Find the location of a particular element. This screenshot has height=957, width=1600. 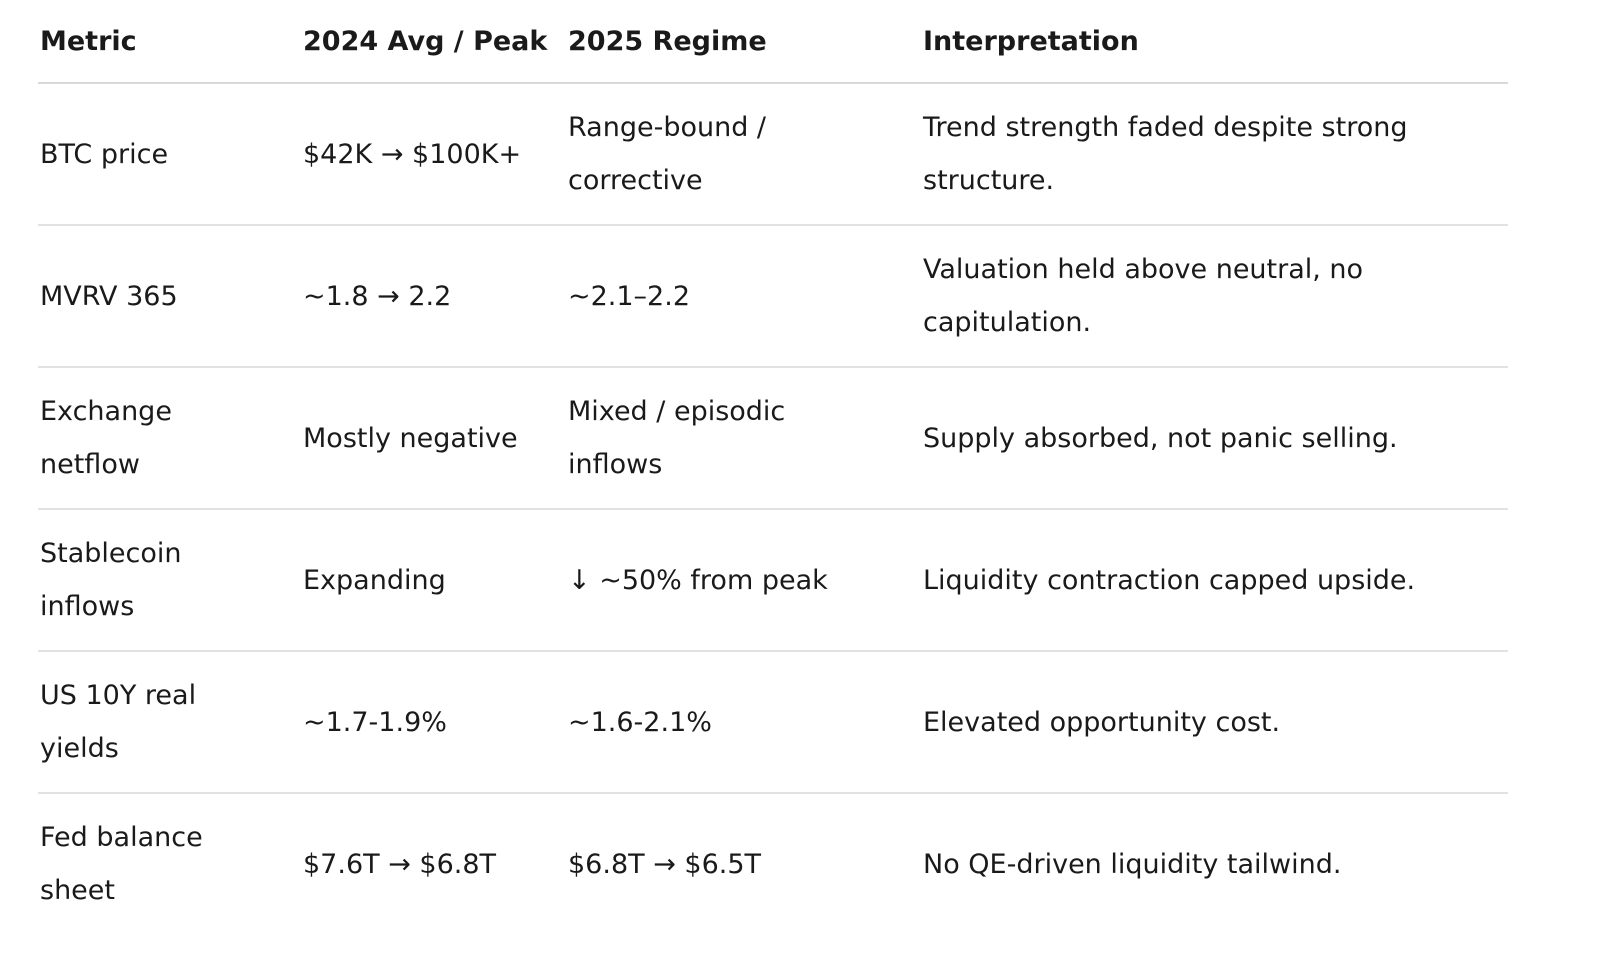

table-cell: Liquidity contraction capped upside. is located at coordinates (1214, 580).